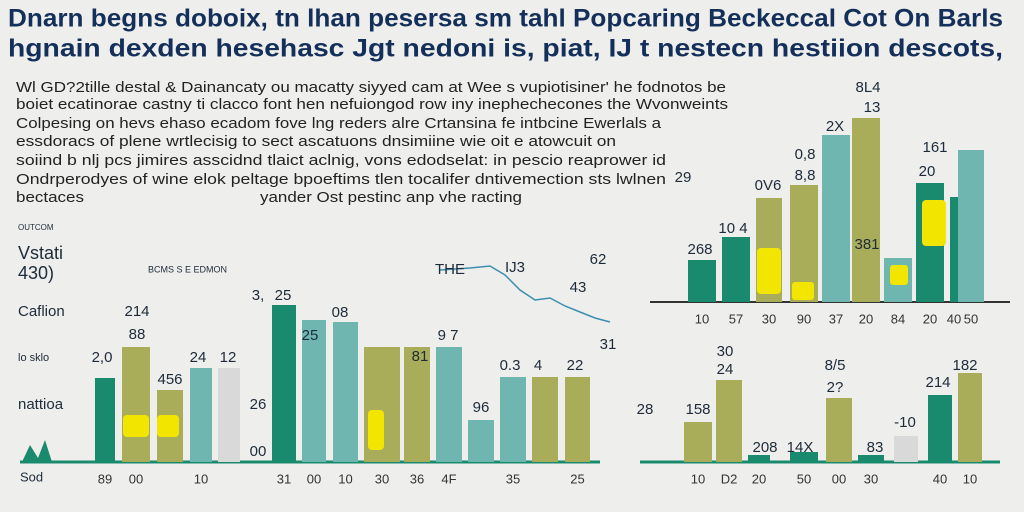 The width and height of the screenshot is (1024, 512). What do you see at coordinates (50, 198) in the screenshot?
I see `paragraph-line: bectaces` at bounding box center [50, 198].